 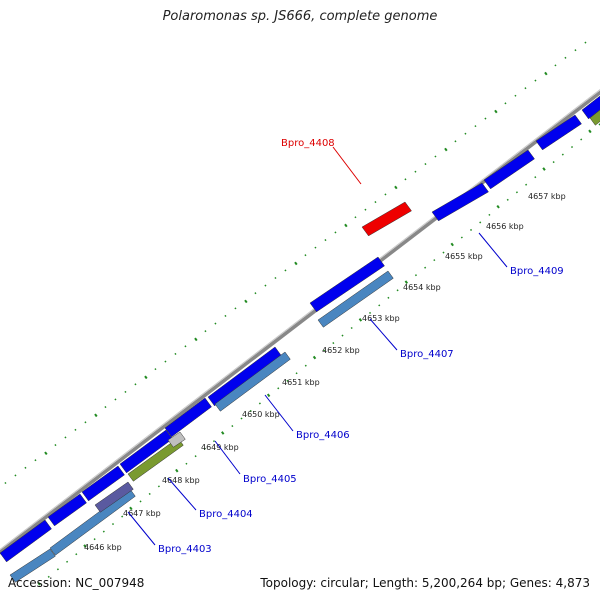 What do you see at coordinates (308, 143) in the screenshot?
I see `gene-label: Bpro_4408` at bounding box center [308, 143].